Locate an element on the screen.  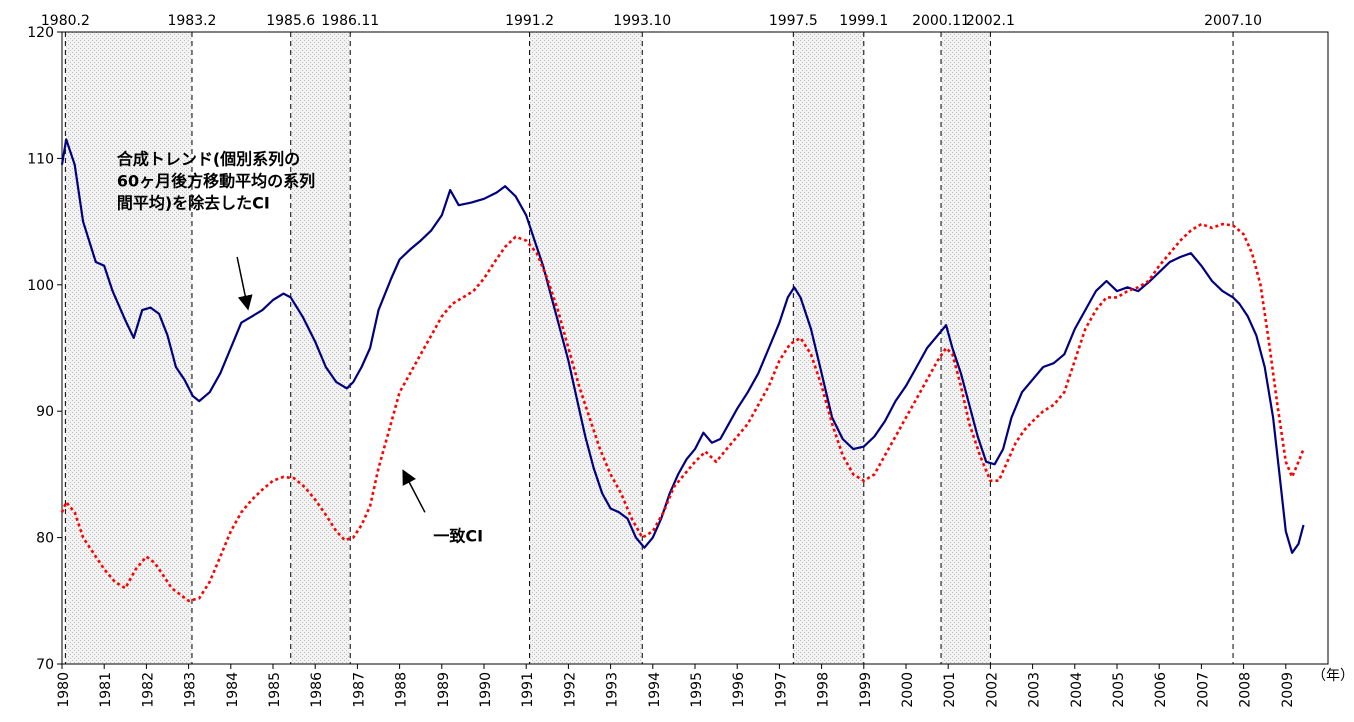
event-label: 1997.5 is located at coordinates (793, 21).